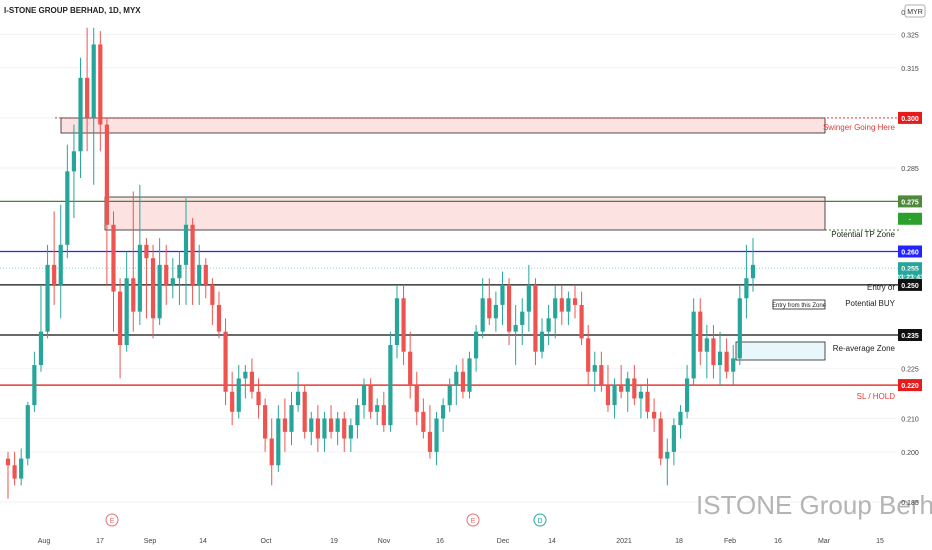  What do you see at coordinates (863, 234) in the screenshot?
I see `tp-label: Potential TP Zone` at bounding box center [863, 234].